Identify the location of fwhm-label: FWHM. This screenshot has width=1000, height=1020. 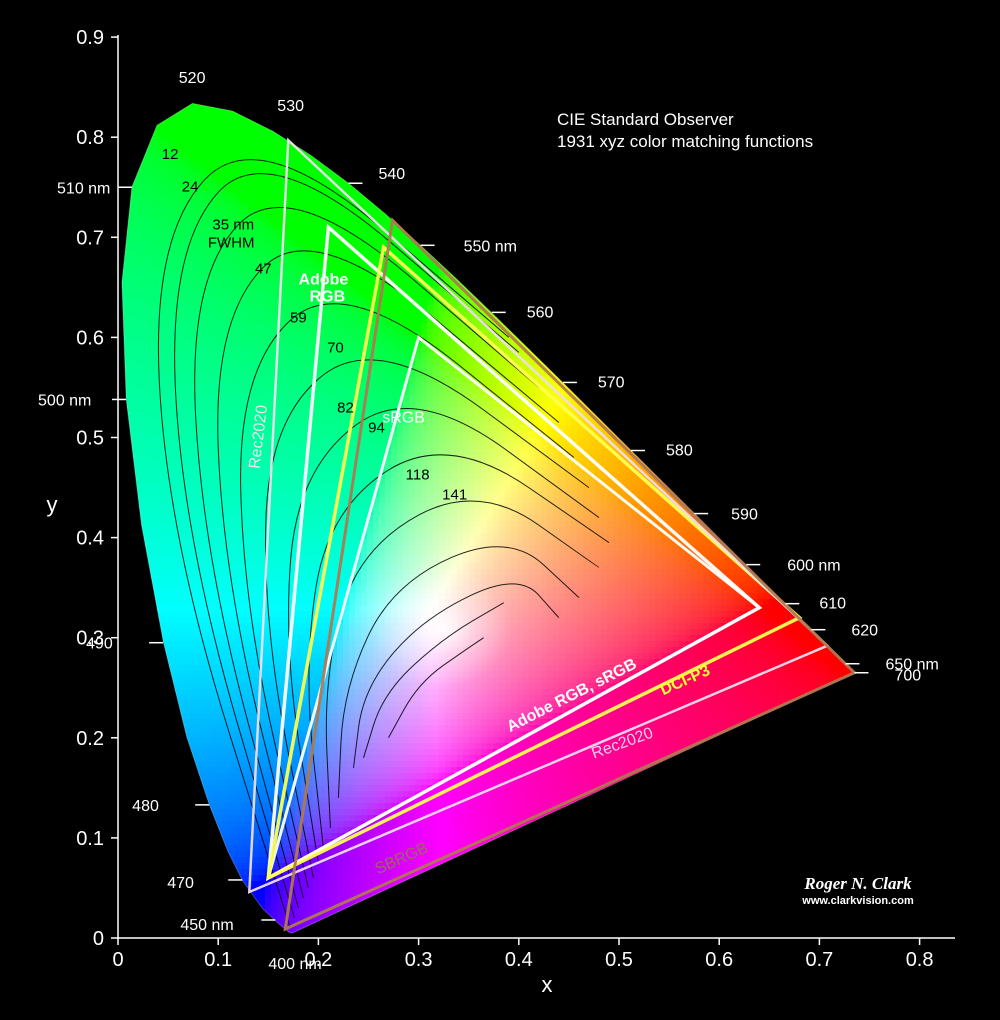
(231, 242).